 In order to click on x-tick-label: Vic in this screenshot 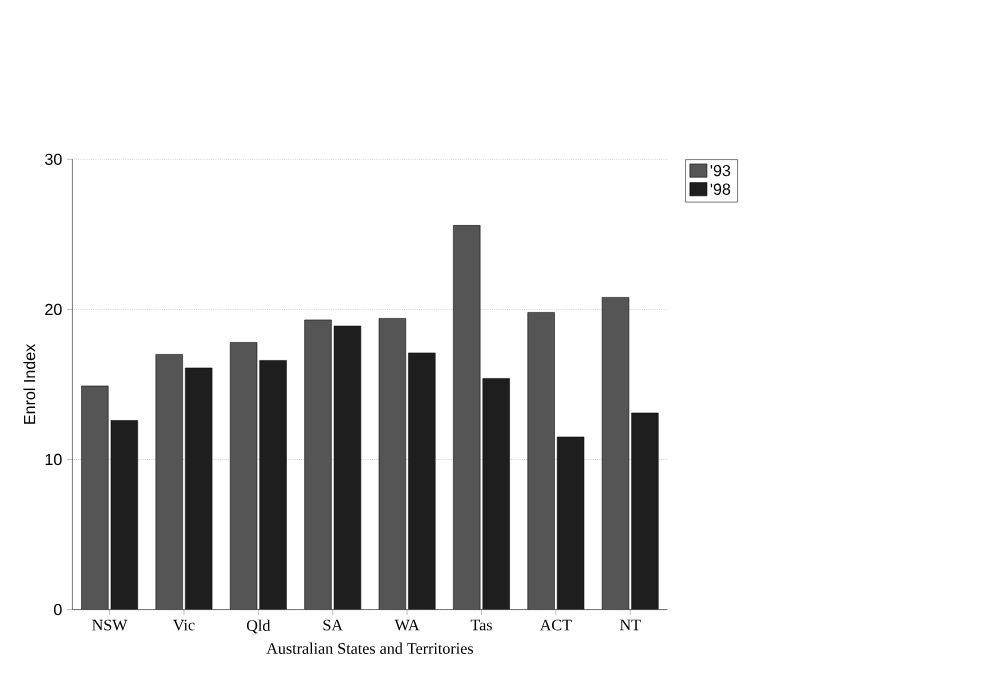, I will do `click(184, 625)`.